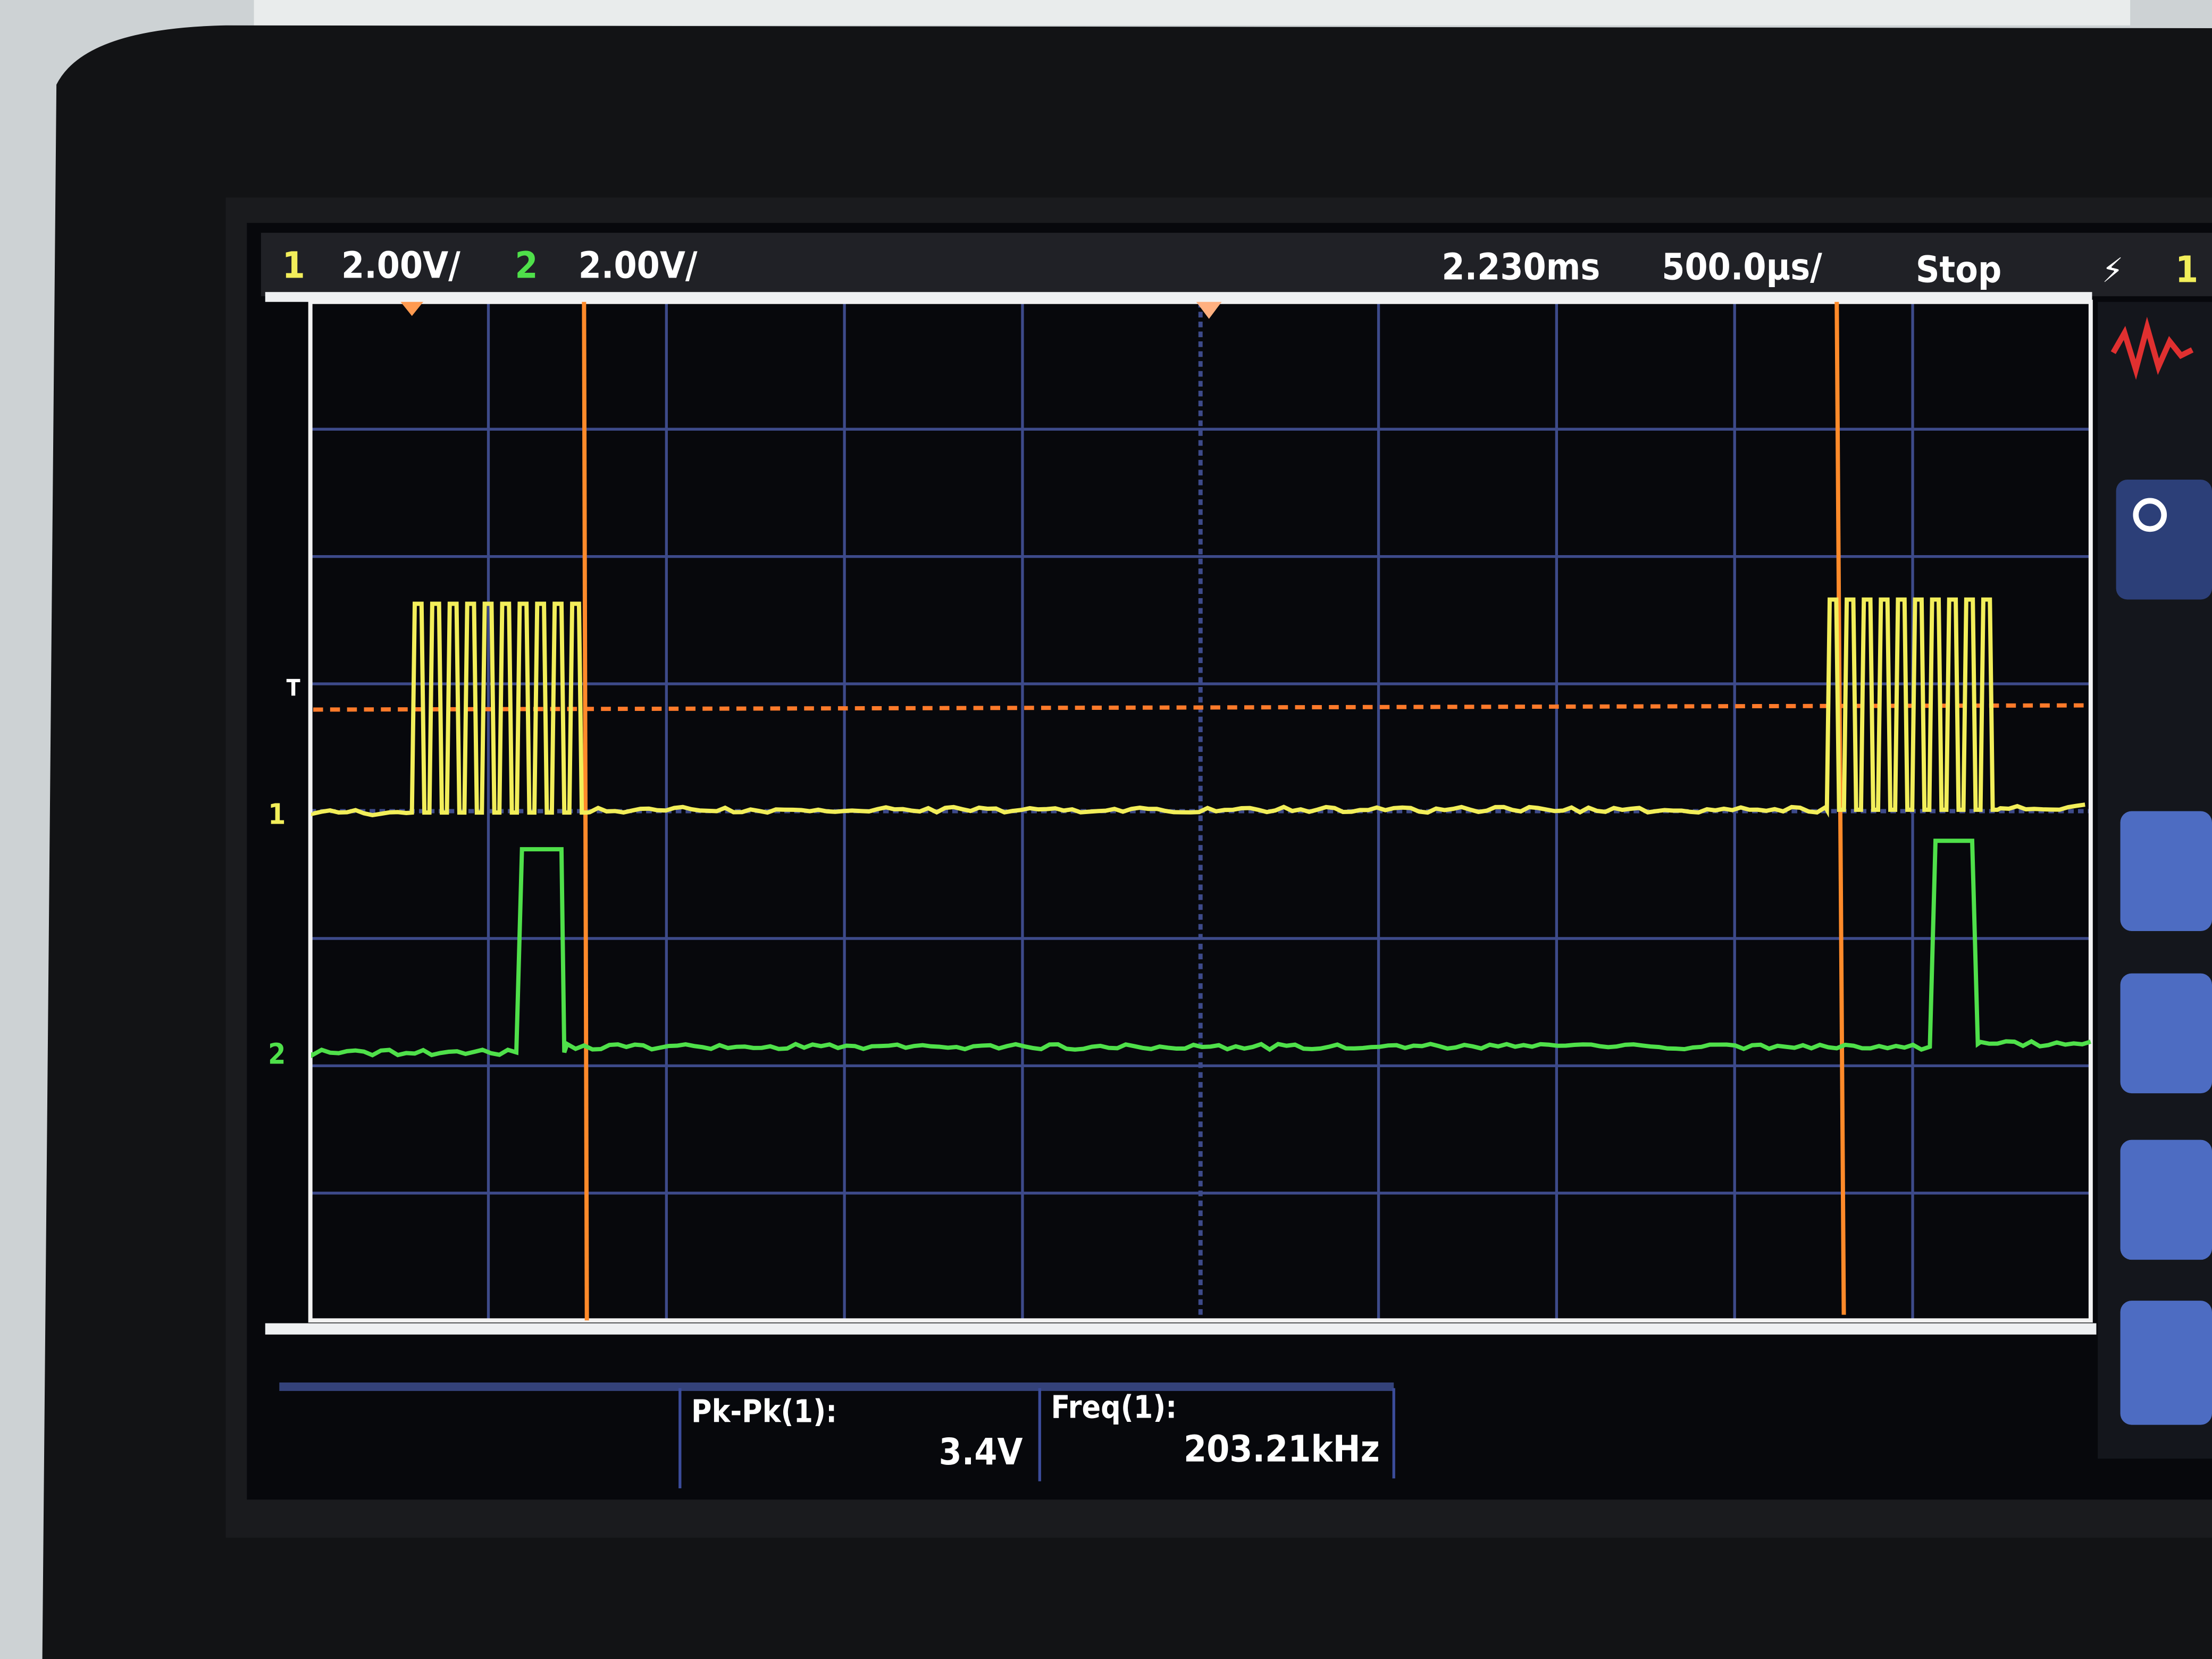 Image resolution: width=2212 pixels, height=1659 pixels. Describe the element at coordinates (1521, 267) in the screenshot. I see `horizontal-delay: 2.230ms` at that location.